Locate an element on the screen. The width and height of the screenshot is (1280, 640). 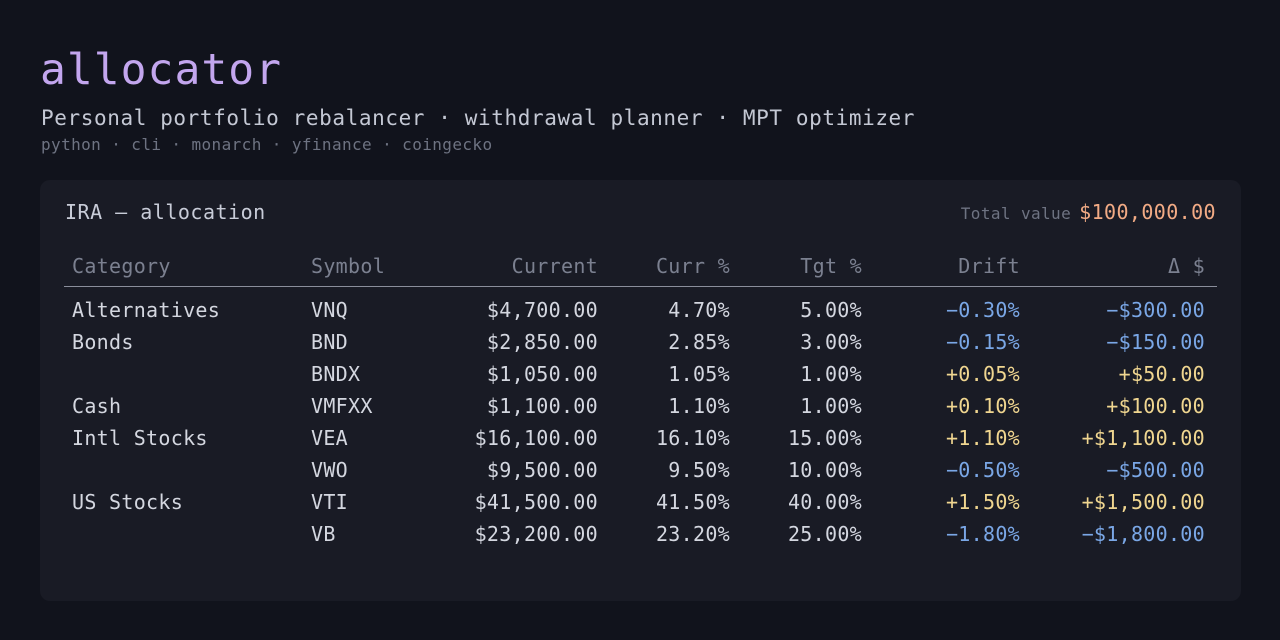
cell-drift: +0.05% is located at coordinates (982, 374).